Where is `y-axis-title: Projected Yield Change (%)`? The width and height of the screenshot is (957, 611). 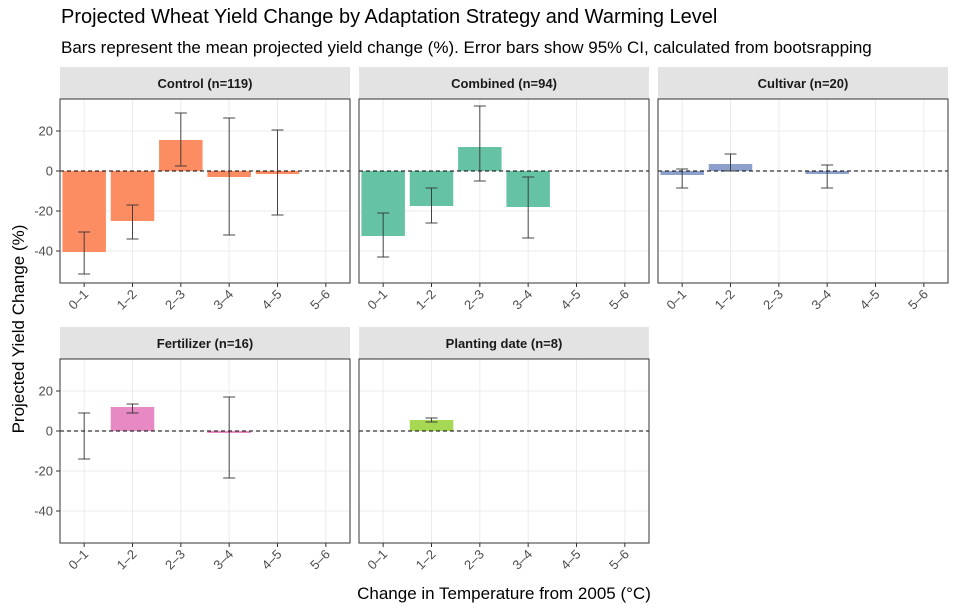
y-axis-title: Projected Yield Change (%) is located at coordinates (18, 329).